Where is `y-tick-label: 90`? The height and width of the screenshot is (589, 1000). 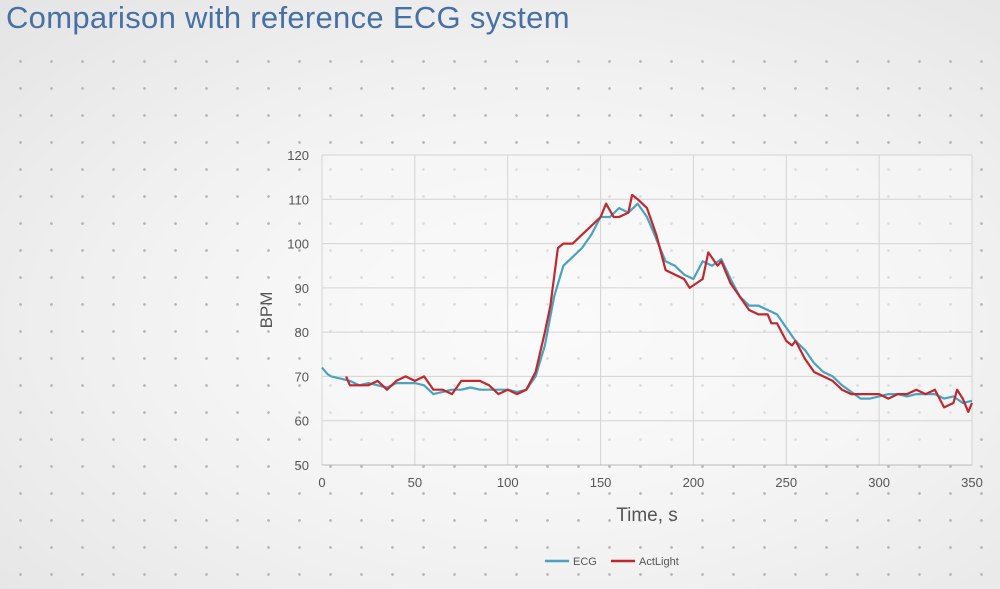
y-tick-label: 90 is located at coordinates (302, 288).